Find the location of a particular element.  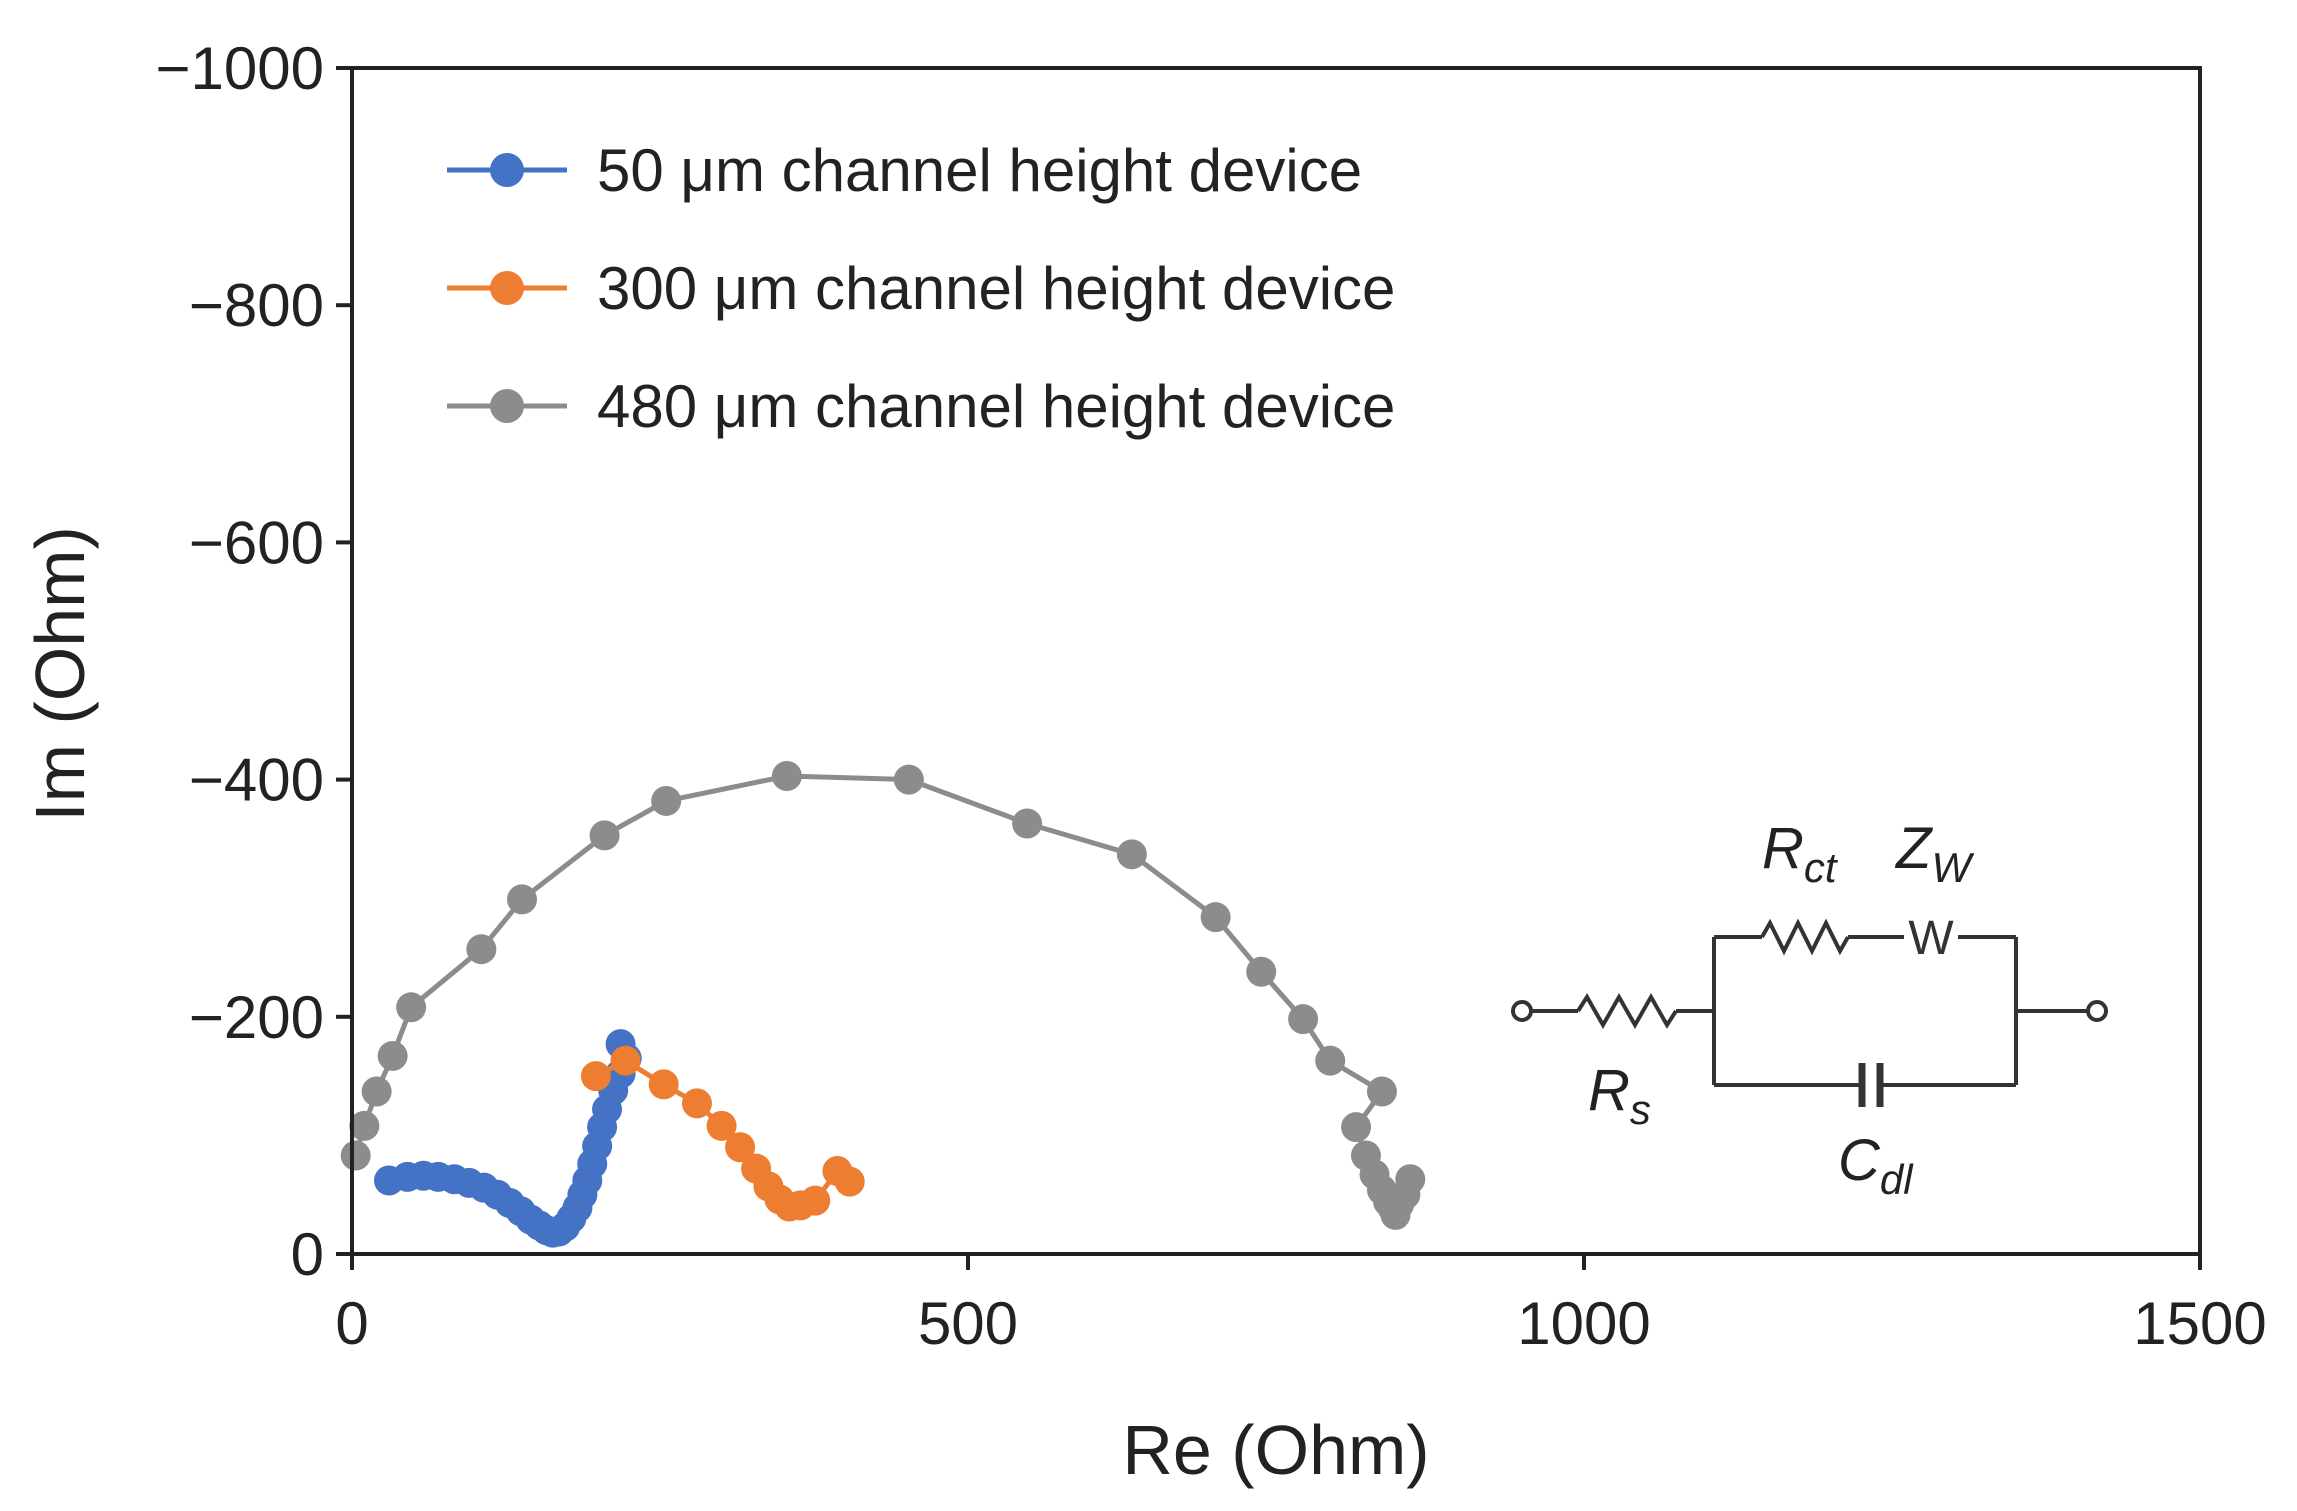

y-tick-label: −200 is located at coordinates (256, 1017).